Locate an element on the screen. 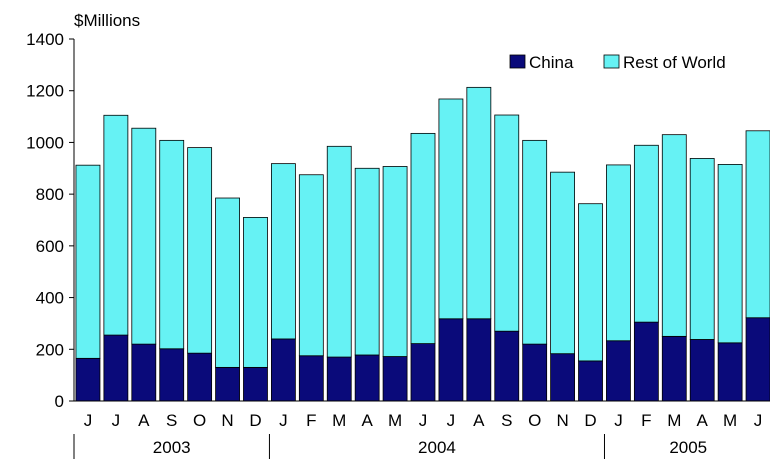  year-label: 2003 is located at coordinates (172, 447).